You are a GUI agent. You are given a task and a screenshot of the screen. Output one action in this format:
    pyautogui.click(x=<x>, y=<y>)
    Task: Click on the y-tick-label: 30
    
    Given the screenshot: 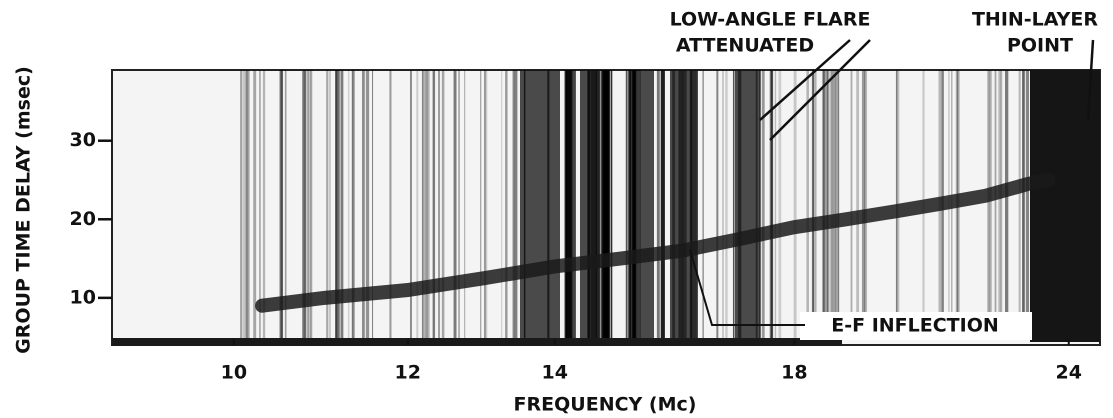 What is the action you would take?
    pyautogui.click(x=83, y=140)
    